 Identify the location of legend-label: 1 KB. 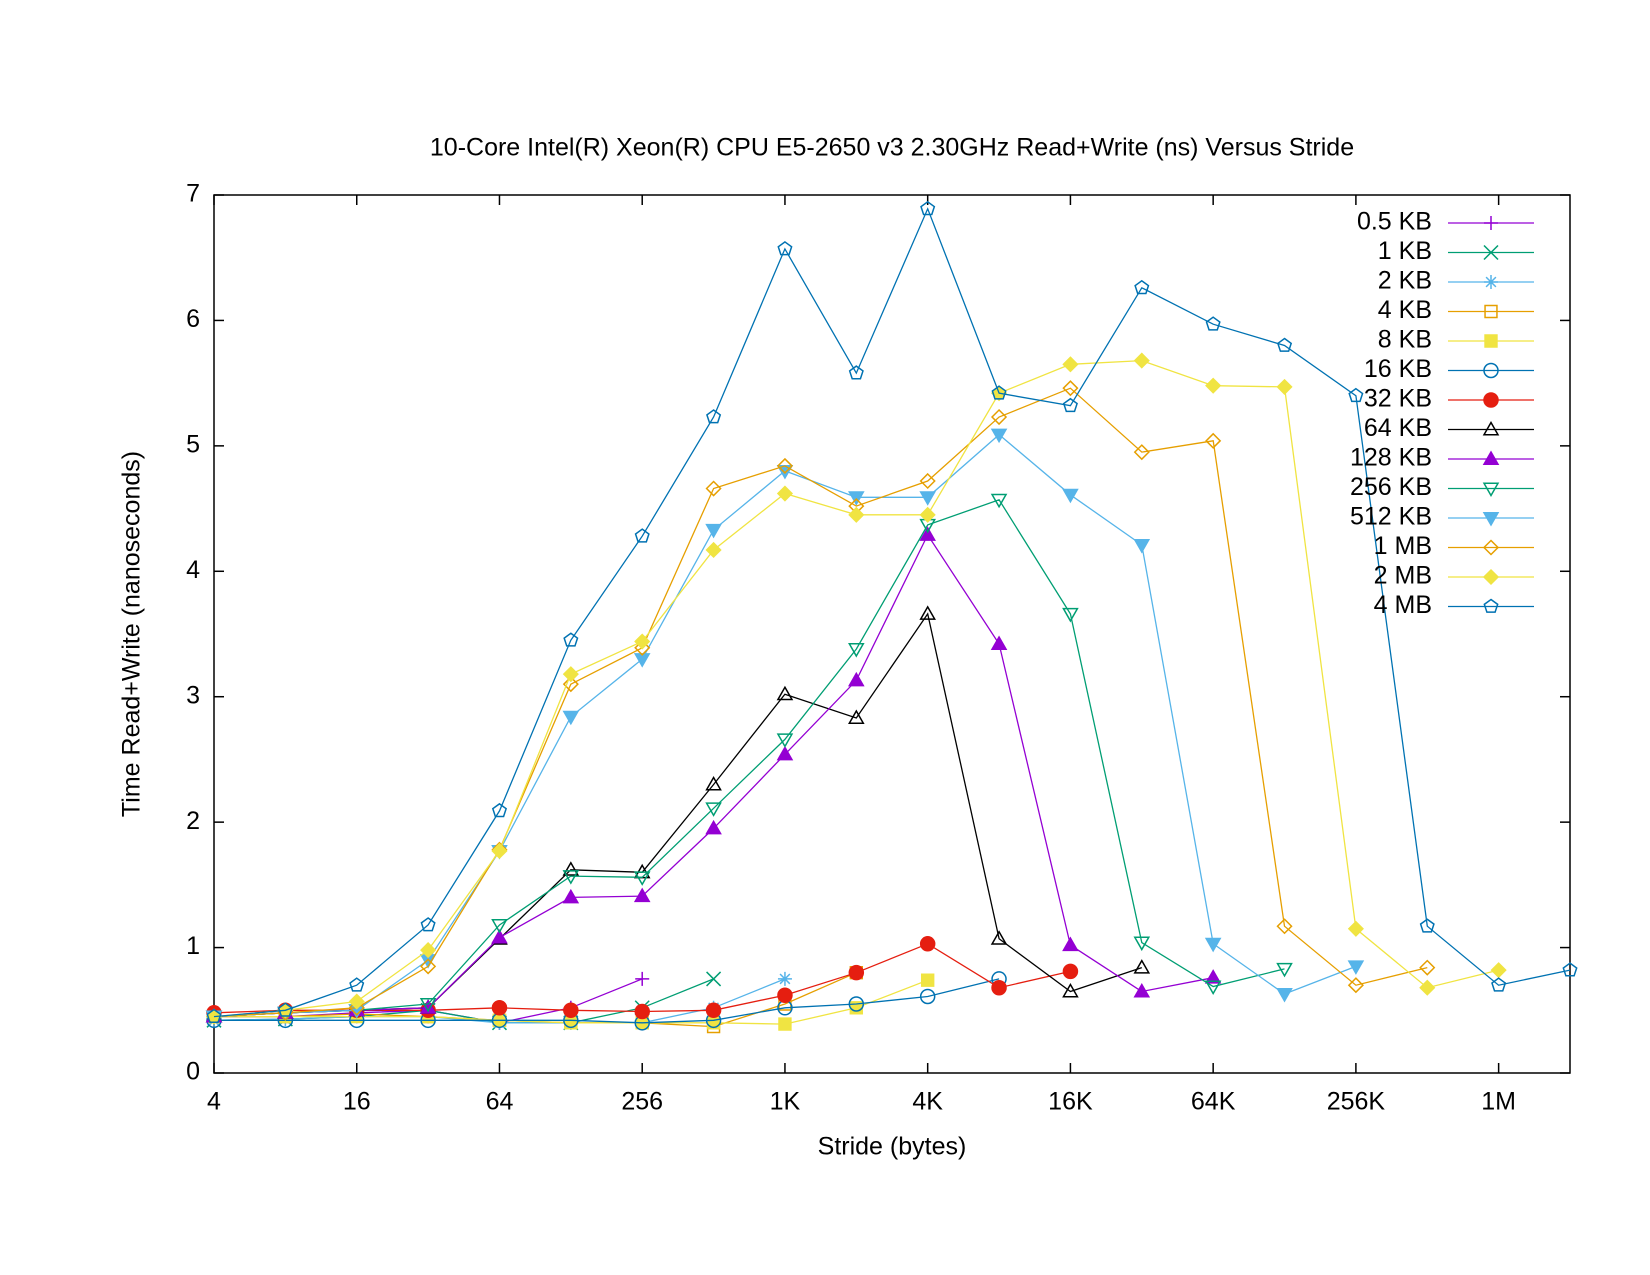
(1405, 251).